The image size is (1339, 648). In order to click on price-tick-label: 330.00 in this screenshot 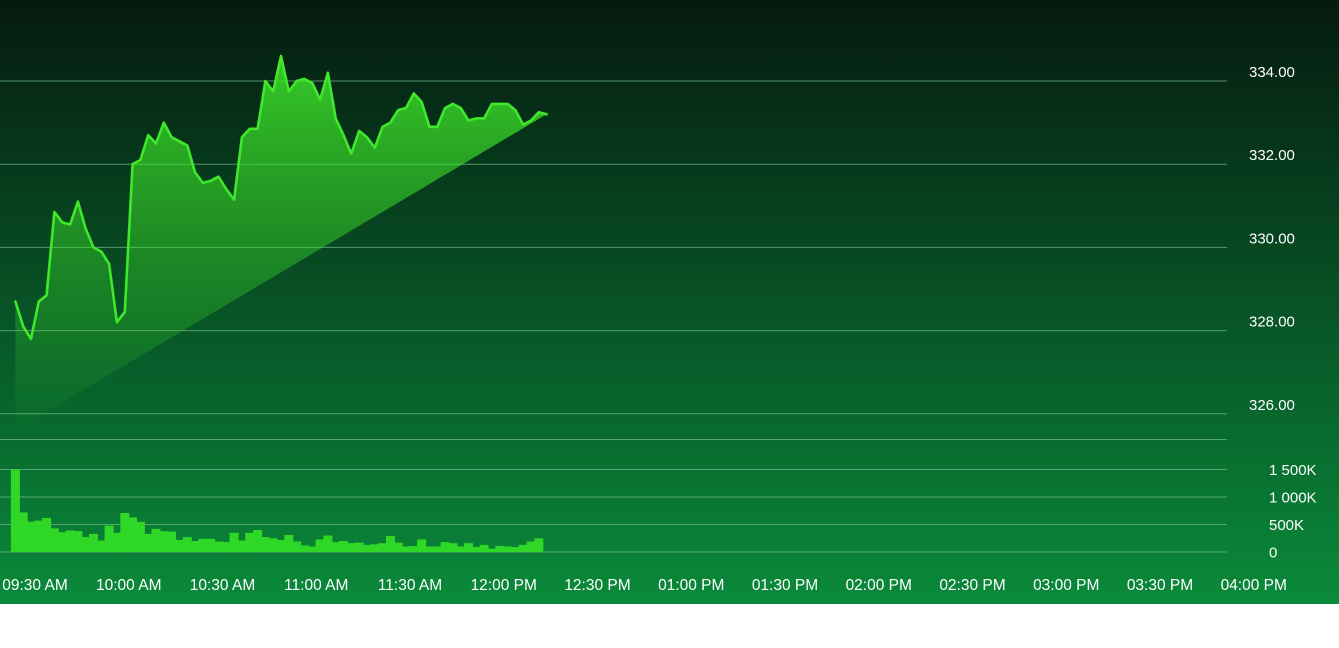, I will do `click(1272, 238)`.